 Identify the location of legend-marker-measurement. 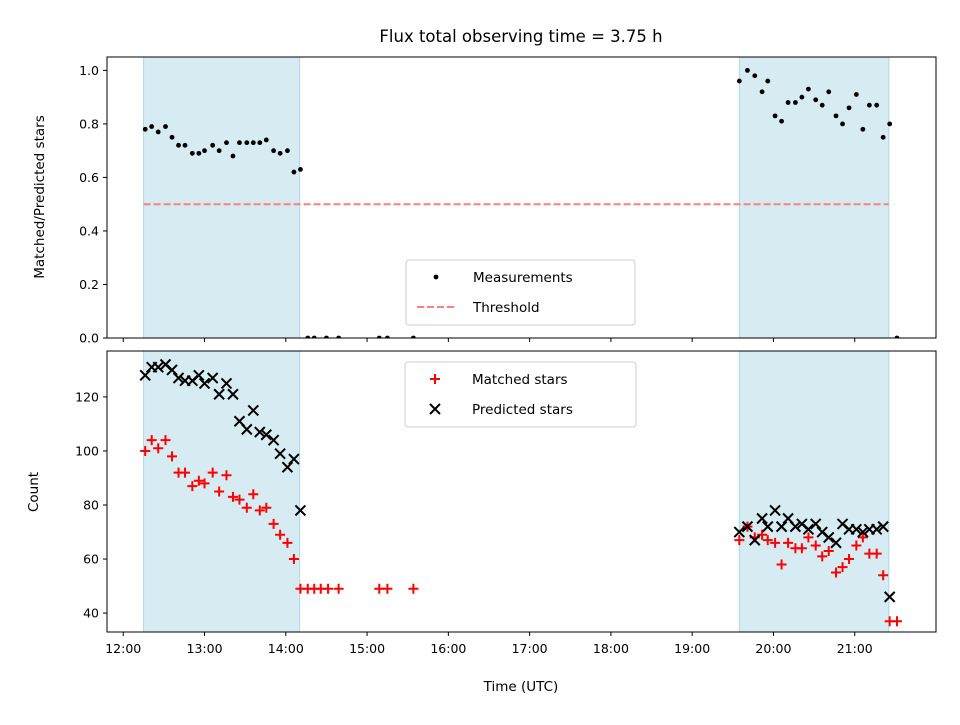
(436, 277).